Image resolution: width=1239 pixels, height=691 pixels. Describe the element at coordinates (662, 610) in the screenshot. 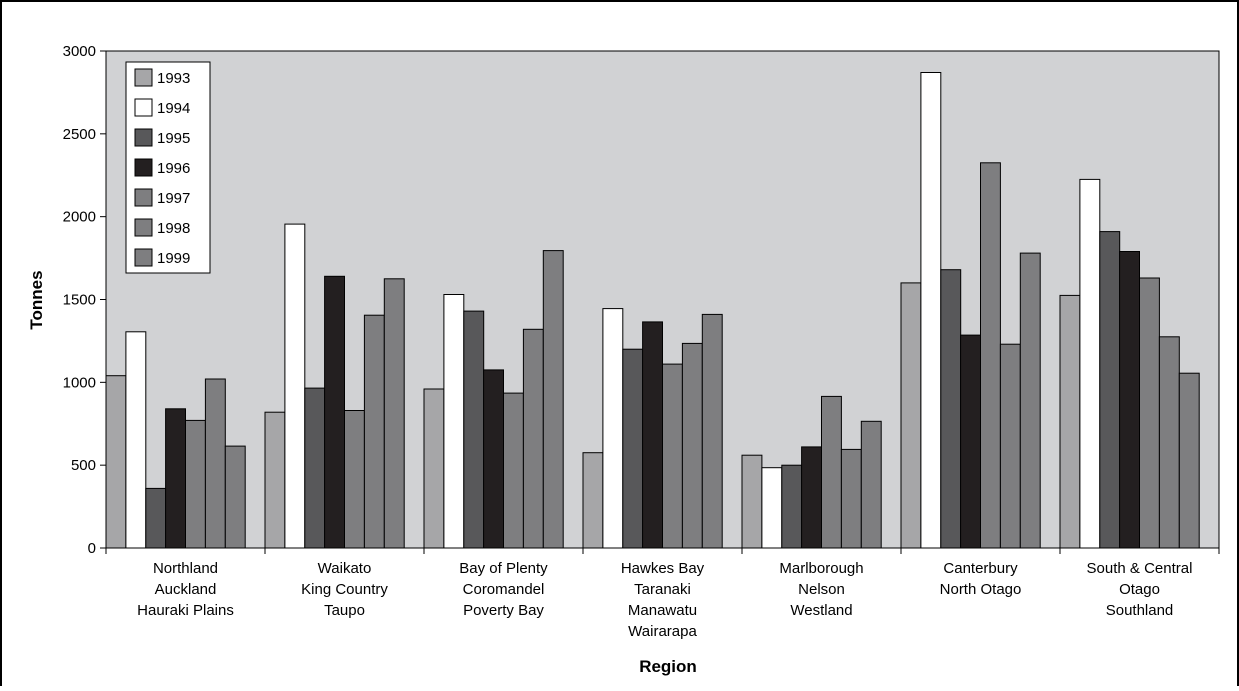

I see `x-tick-label-line: Manawatu` at that location.